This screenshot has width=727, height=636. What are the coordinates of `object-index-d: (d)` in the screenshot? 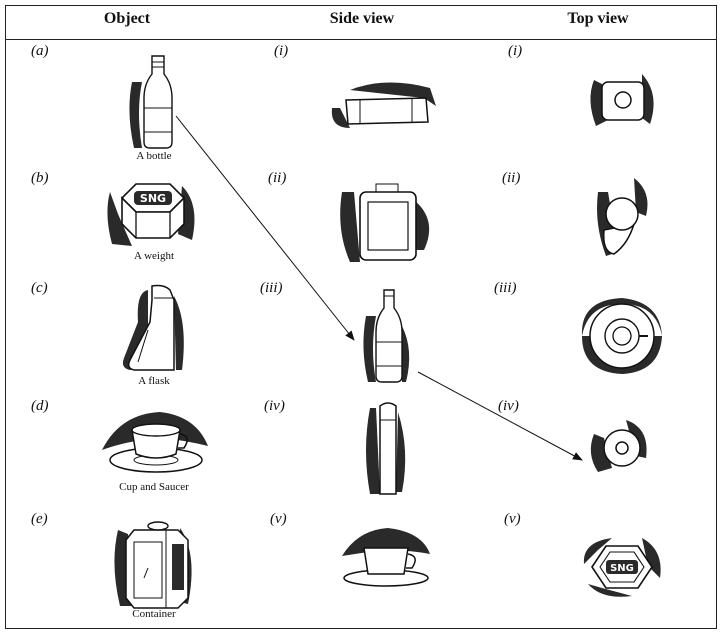 It's located at (40, 406).